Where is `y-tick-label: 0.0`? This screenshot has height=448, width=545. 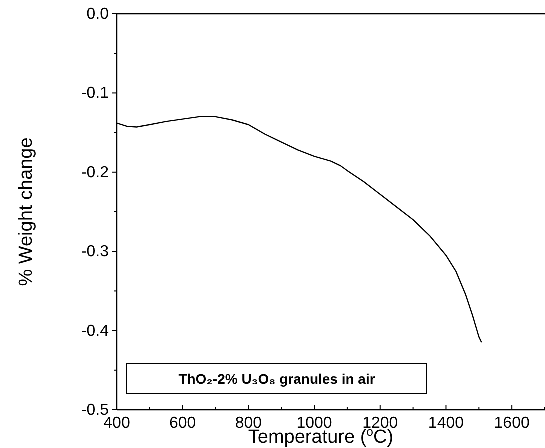
y-tick-label: 0.0 is located at coordinates (98, 14).